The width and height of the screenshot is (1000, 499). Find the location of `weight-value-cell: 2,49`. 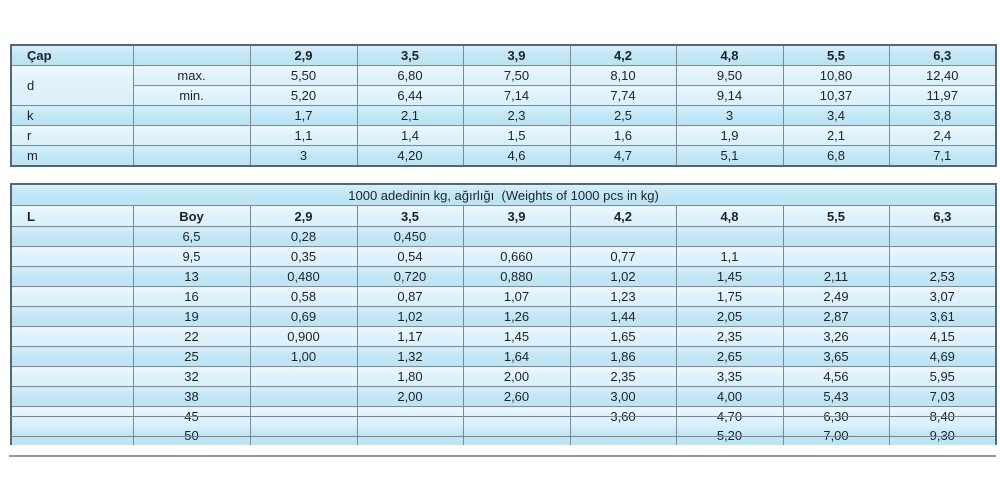

weight-value-cell: 2,49 is located at coordinates (836, 296).